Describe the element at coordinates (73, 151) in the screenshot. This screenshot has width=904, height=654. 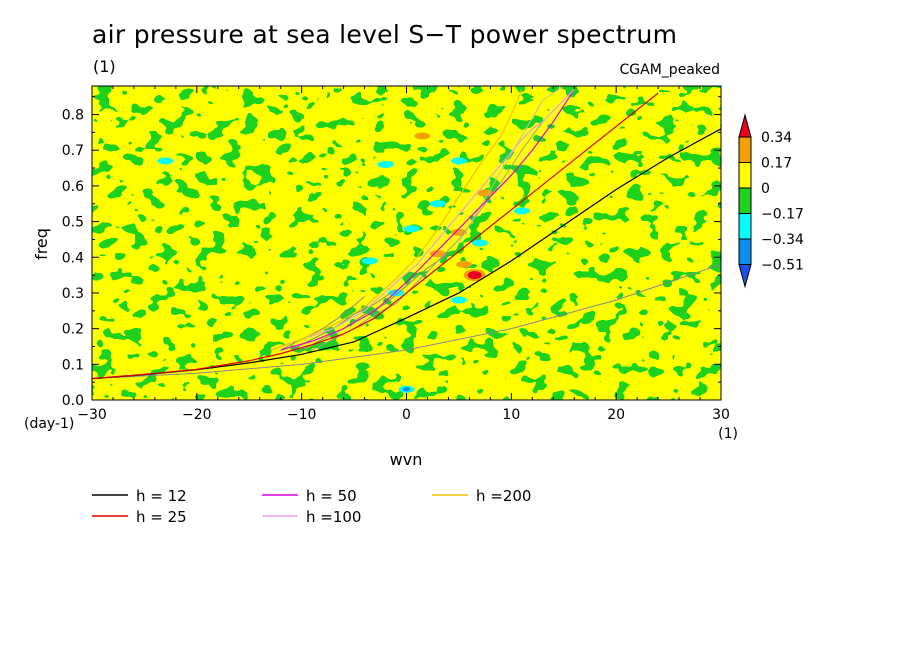
I see `y-tick-label: 0.7` at that location.